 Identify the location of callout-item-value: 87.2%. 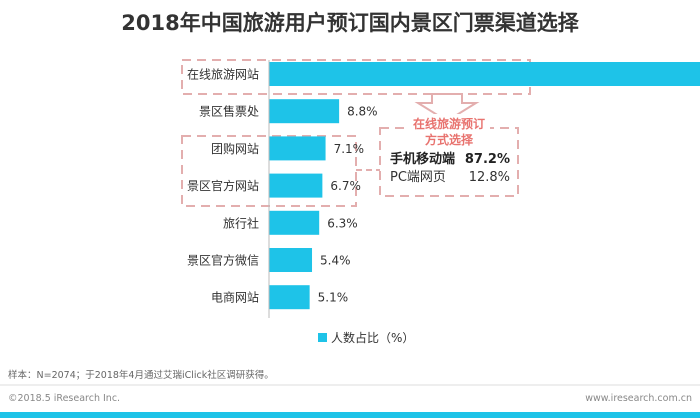
(487, 159).